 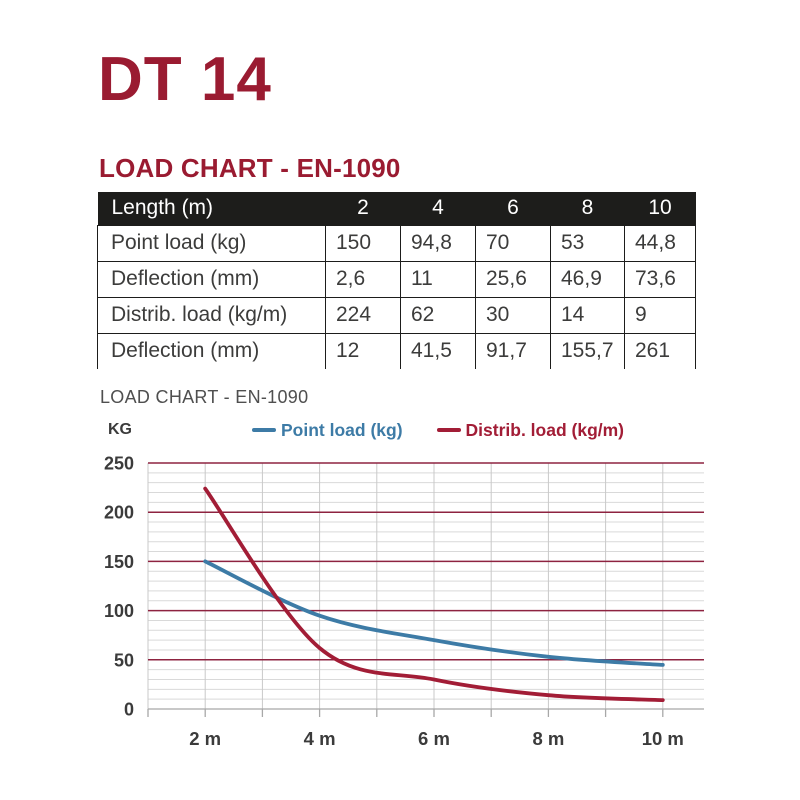 I want to click on chart-legend: Point load (kg) Distrib. load (kg/m), so click(x=438, y=430).